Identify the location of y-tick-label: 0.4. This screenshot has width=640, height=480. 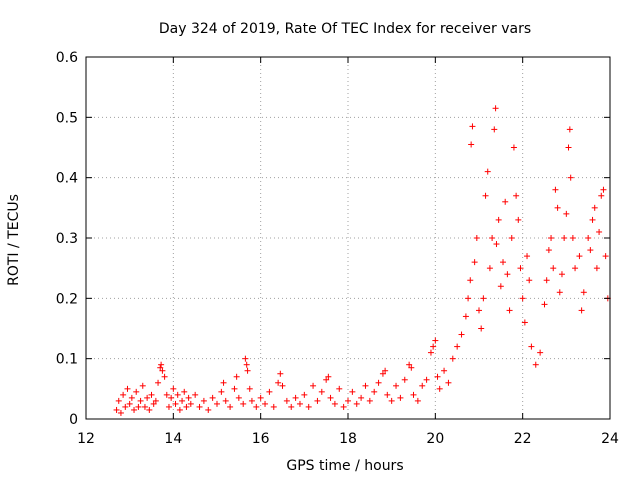
(67, 179).